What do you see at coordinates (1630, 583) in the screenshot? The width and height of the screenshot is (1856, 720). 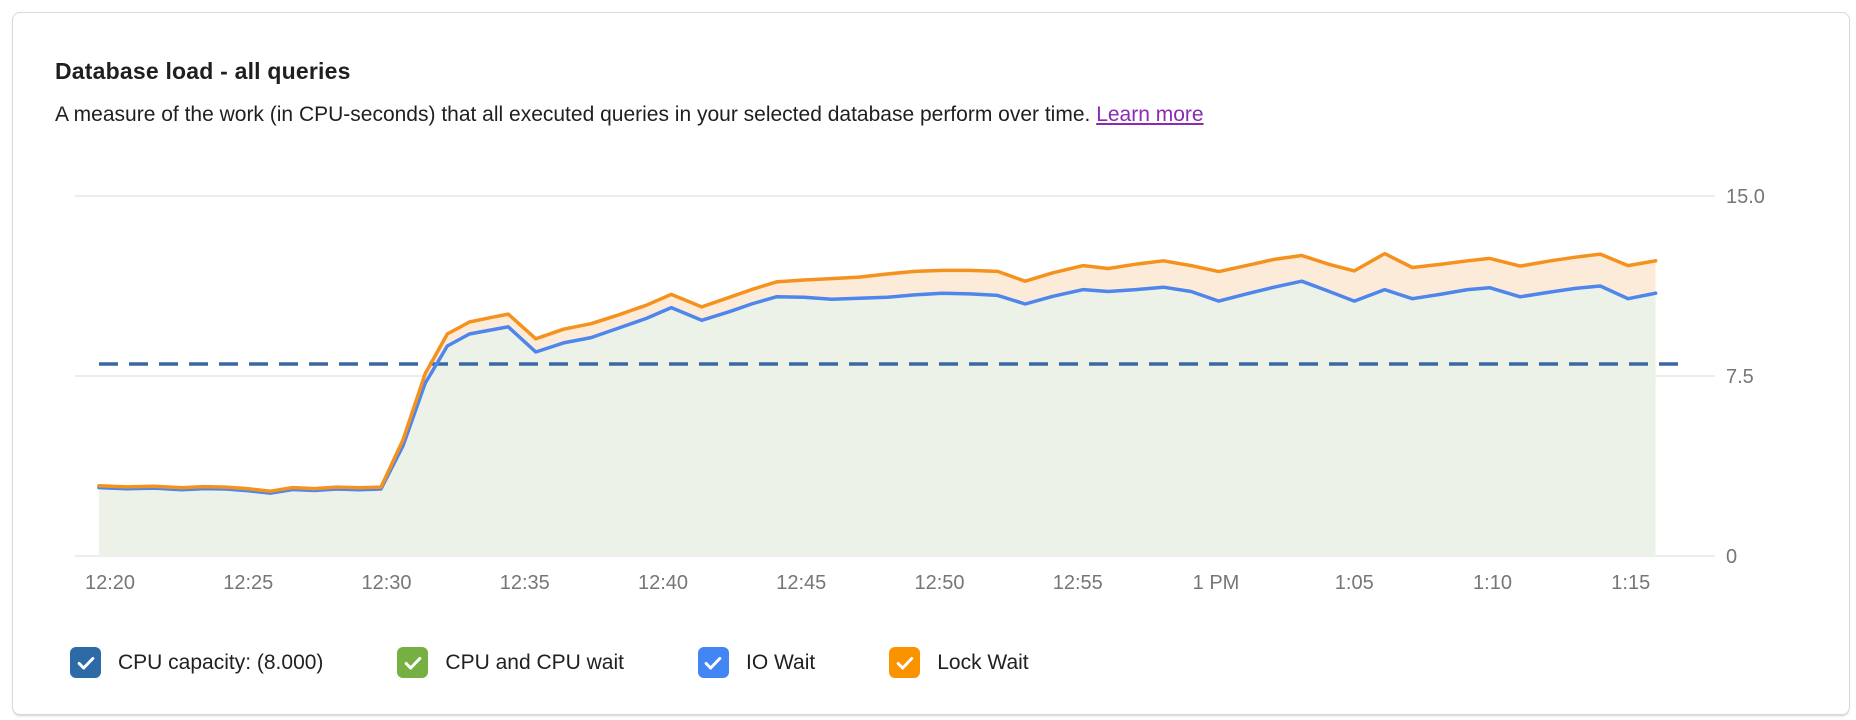 I see `svg-text: 1:15` at bounding box center [1630, 583].